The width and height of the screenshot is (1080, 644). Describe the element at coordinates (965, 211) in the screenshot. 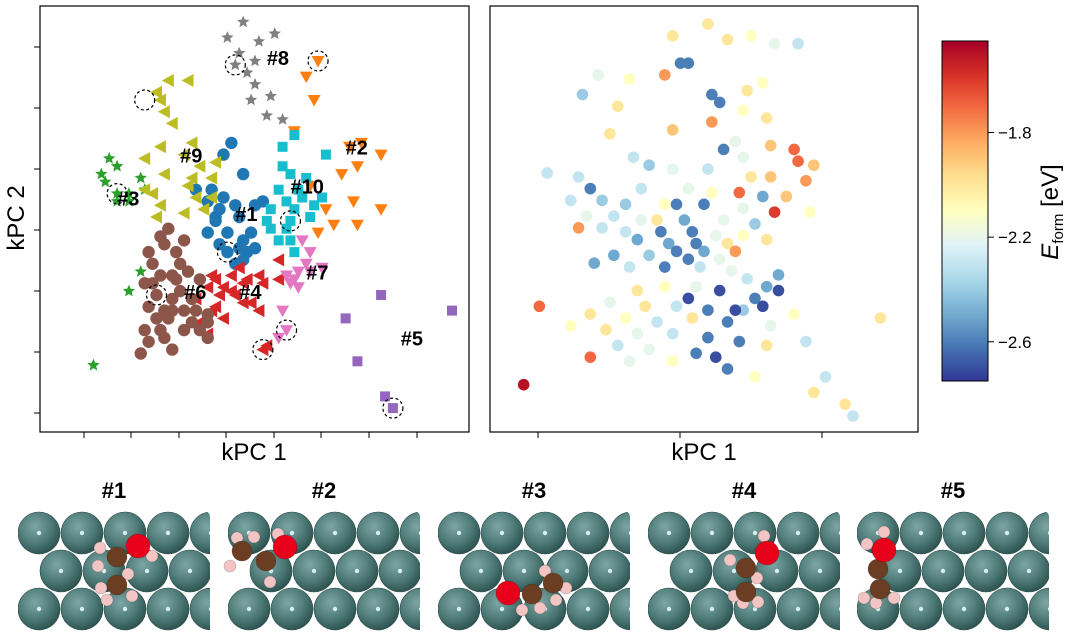

I see `colorbar-gradient` at that location.